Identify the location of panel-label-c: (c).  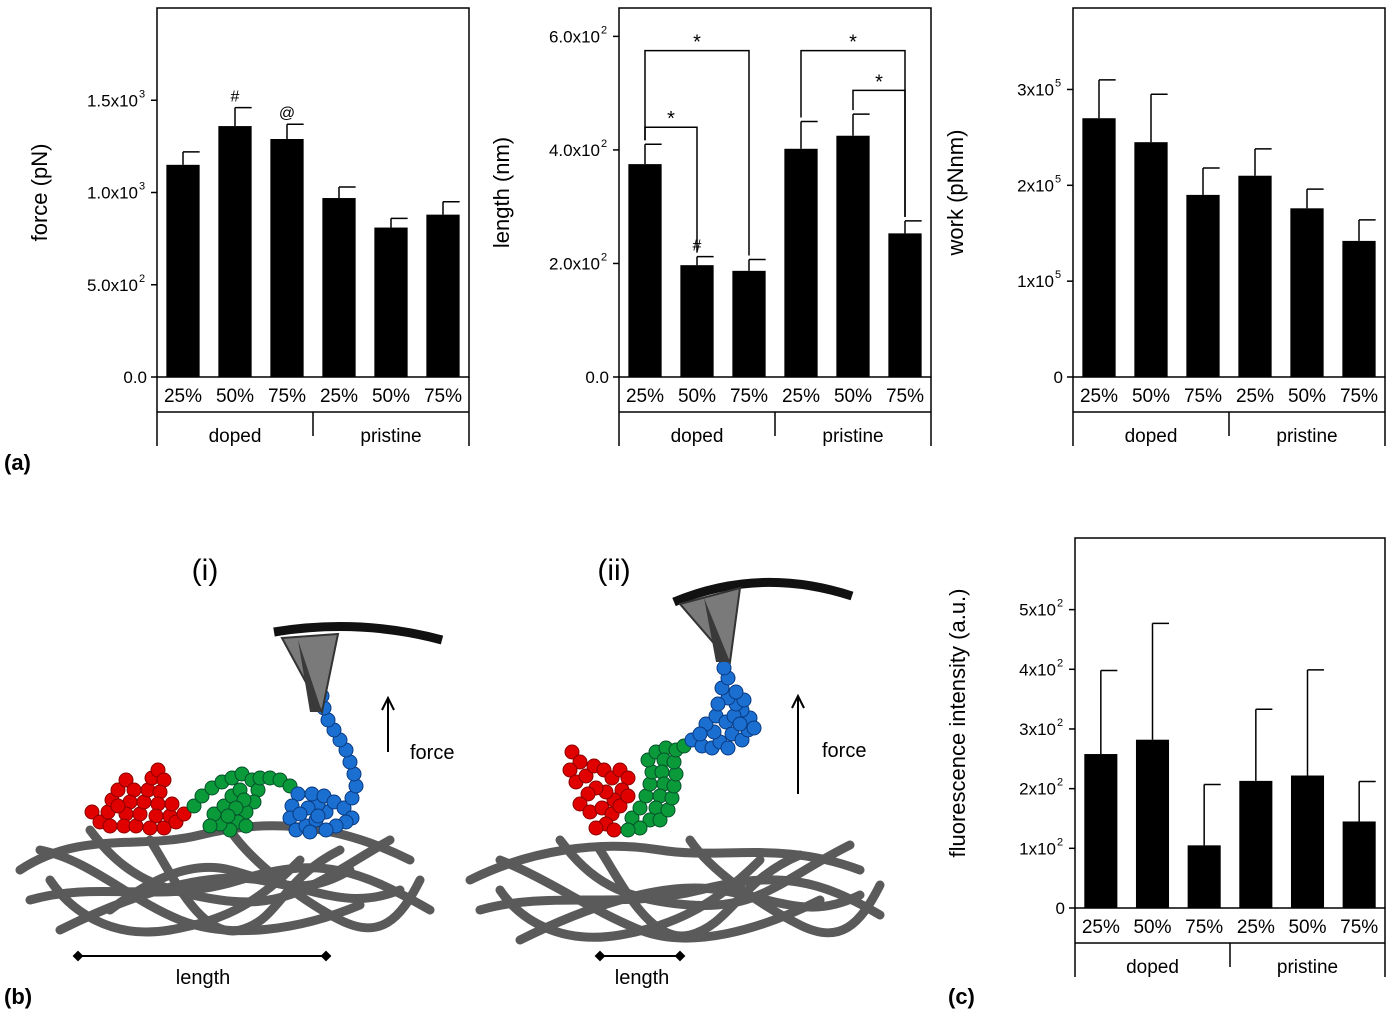
(961, 996).